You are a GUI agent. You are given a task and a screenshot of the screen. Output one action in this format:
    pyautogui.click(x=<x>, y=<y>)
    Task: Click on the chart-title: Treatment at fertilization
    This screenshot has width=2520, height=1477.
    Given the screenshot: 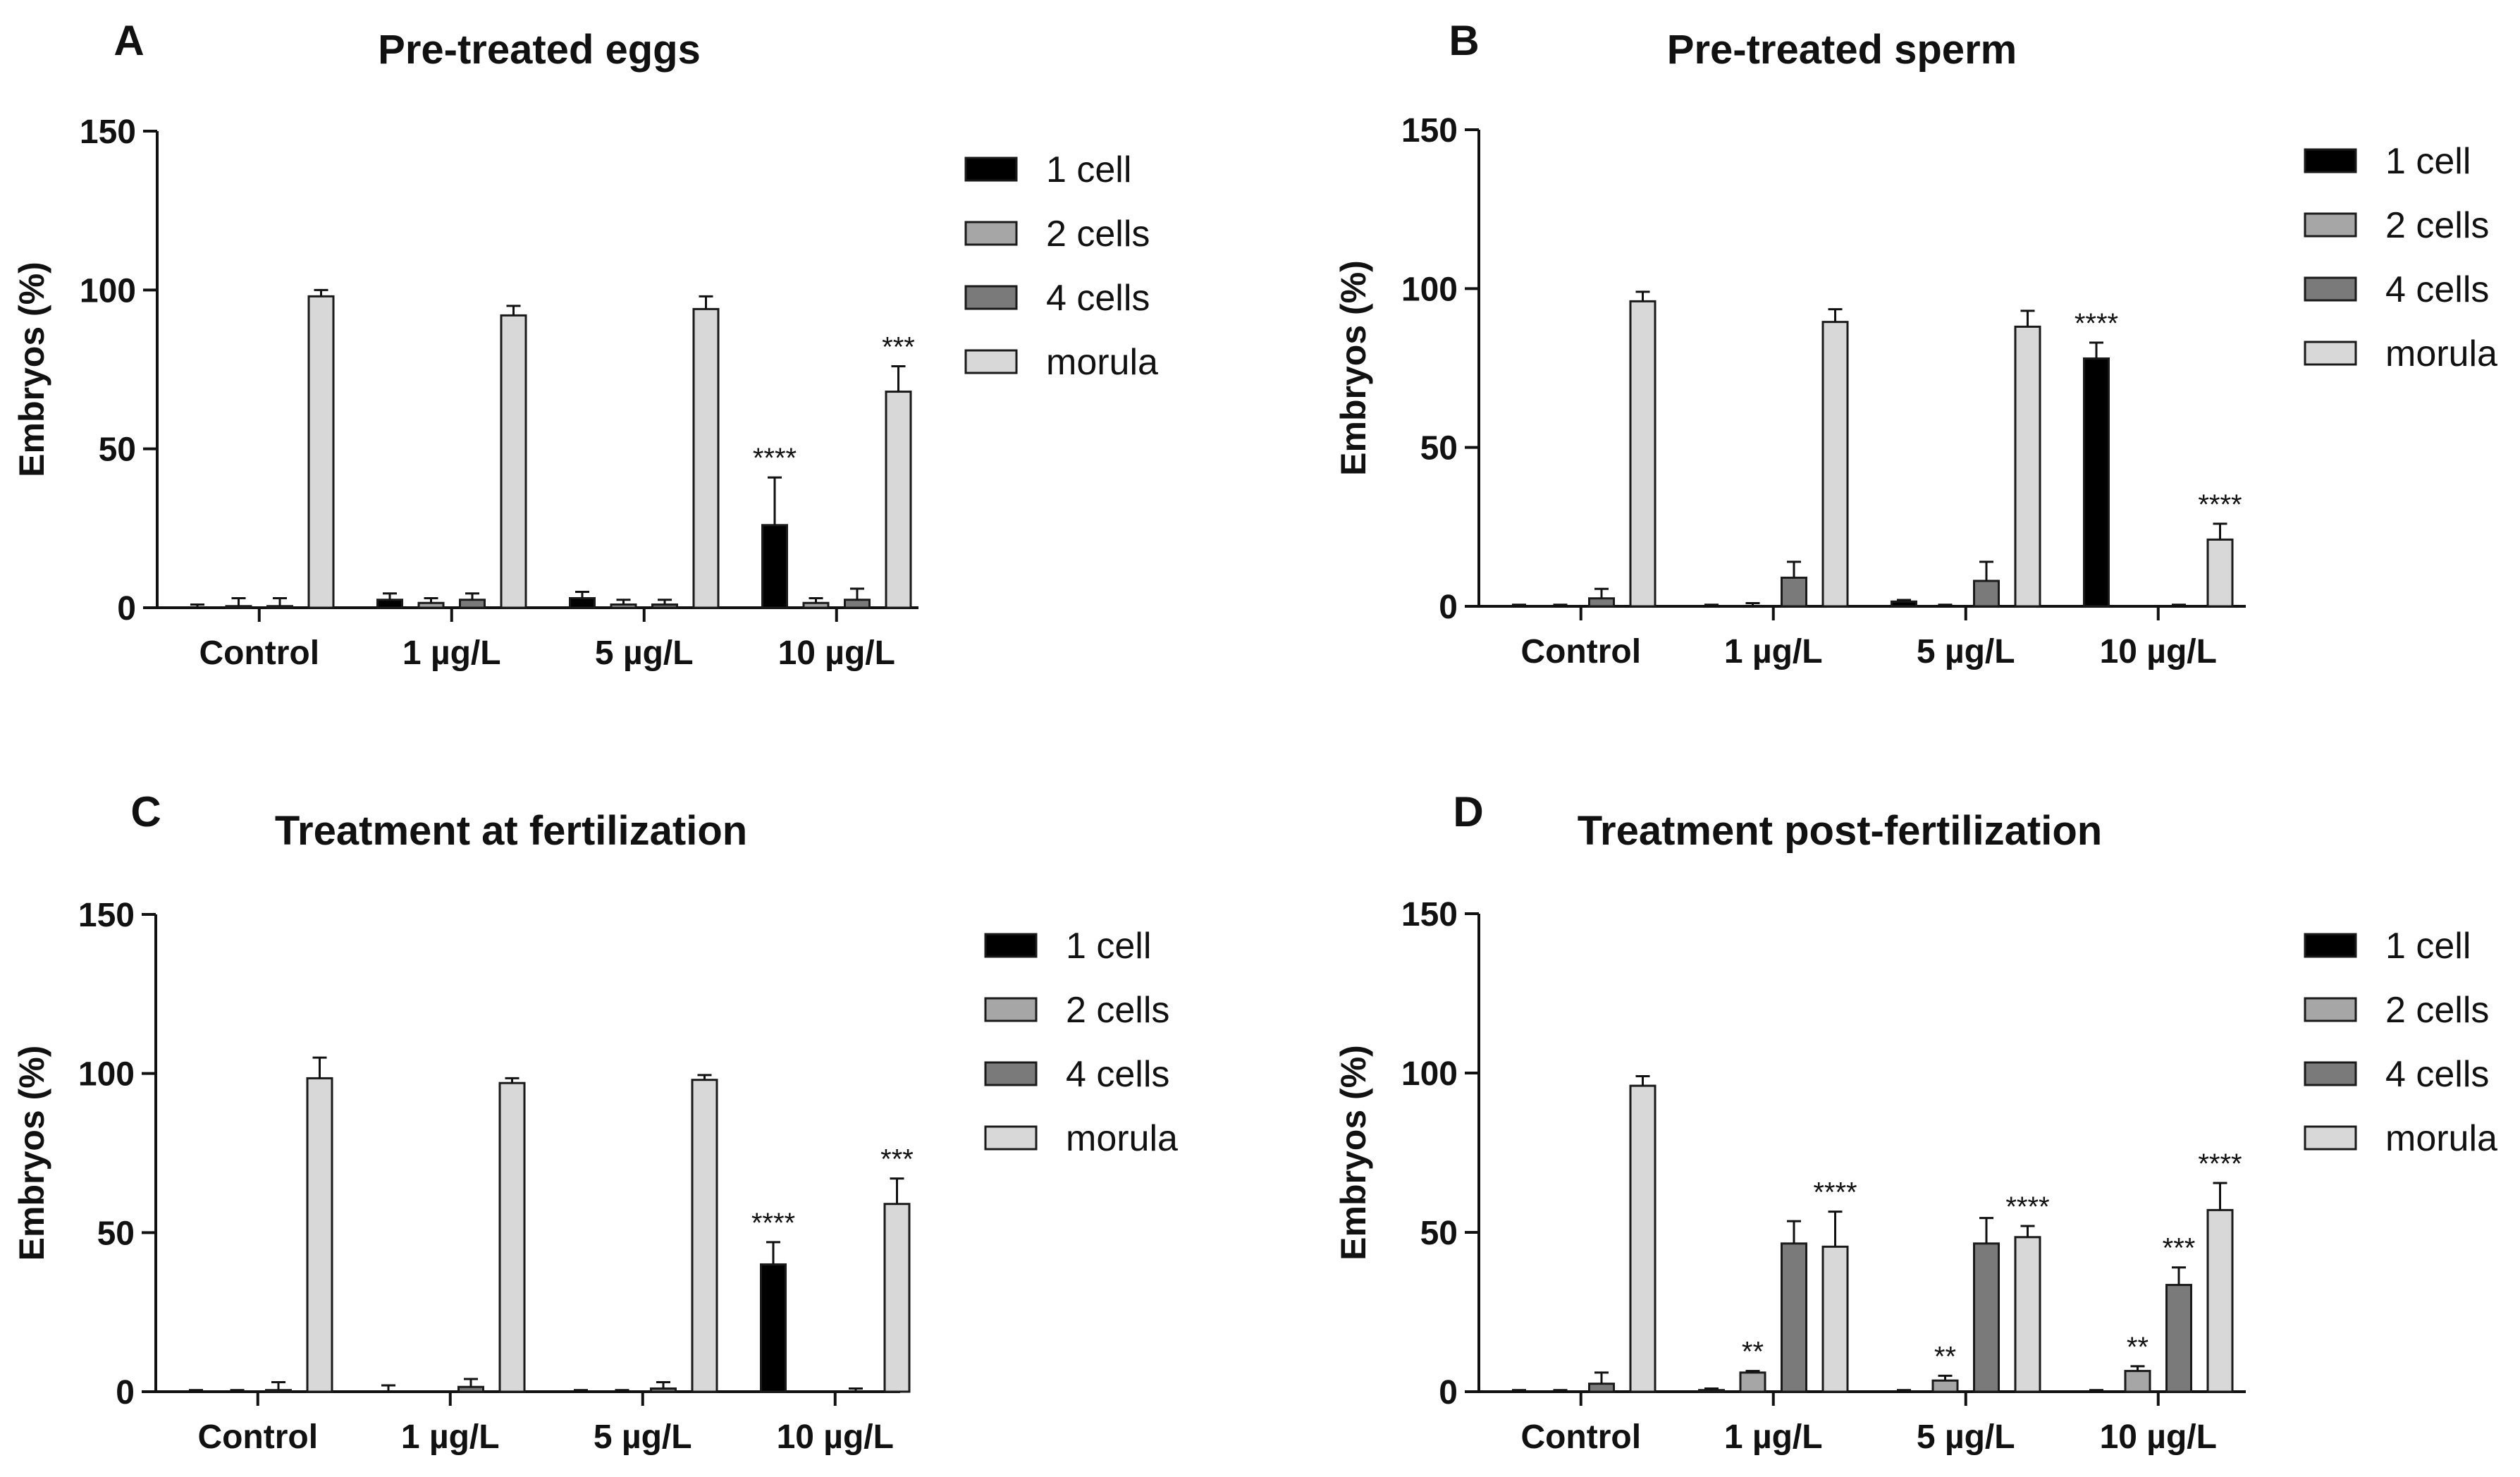 What is the action you would take?
    pyautogui.click(x=511, y=831)
    